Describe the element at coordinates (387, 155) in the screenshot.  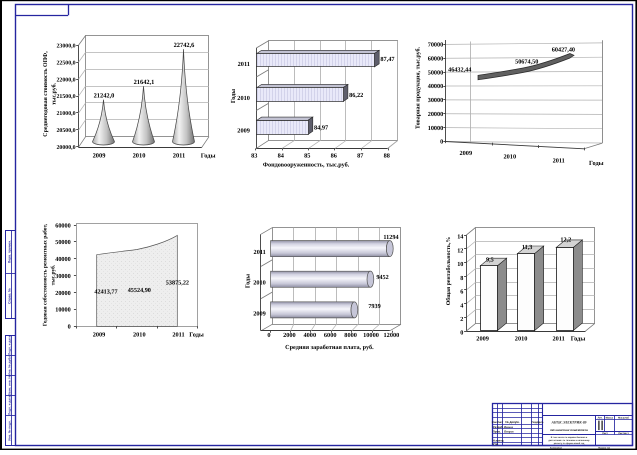
I see `svg-text: 88` at that location.